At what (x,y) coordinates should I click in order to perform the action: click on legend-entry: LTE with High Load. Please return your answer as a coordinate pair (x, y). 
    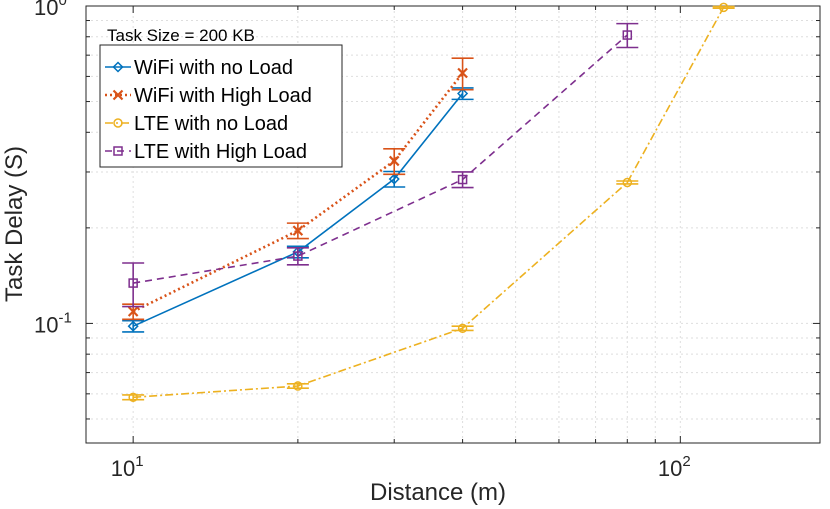
    Looking at the image, I should click on (206, 152).